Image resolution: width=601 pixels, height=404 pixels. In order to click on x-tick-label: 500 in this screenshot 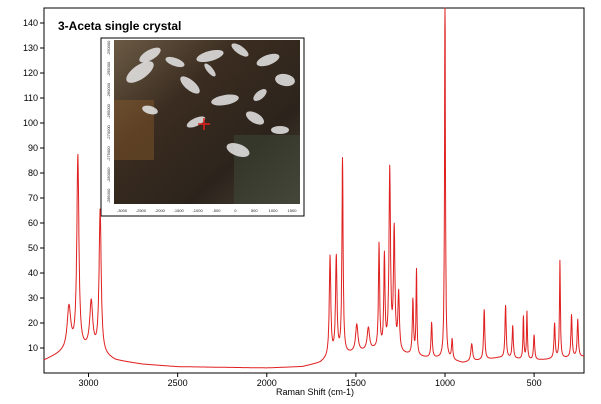, I will do `click(534, 383)`.